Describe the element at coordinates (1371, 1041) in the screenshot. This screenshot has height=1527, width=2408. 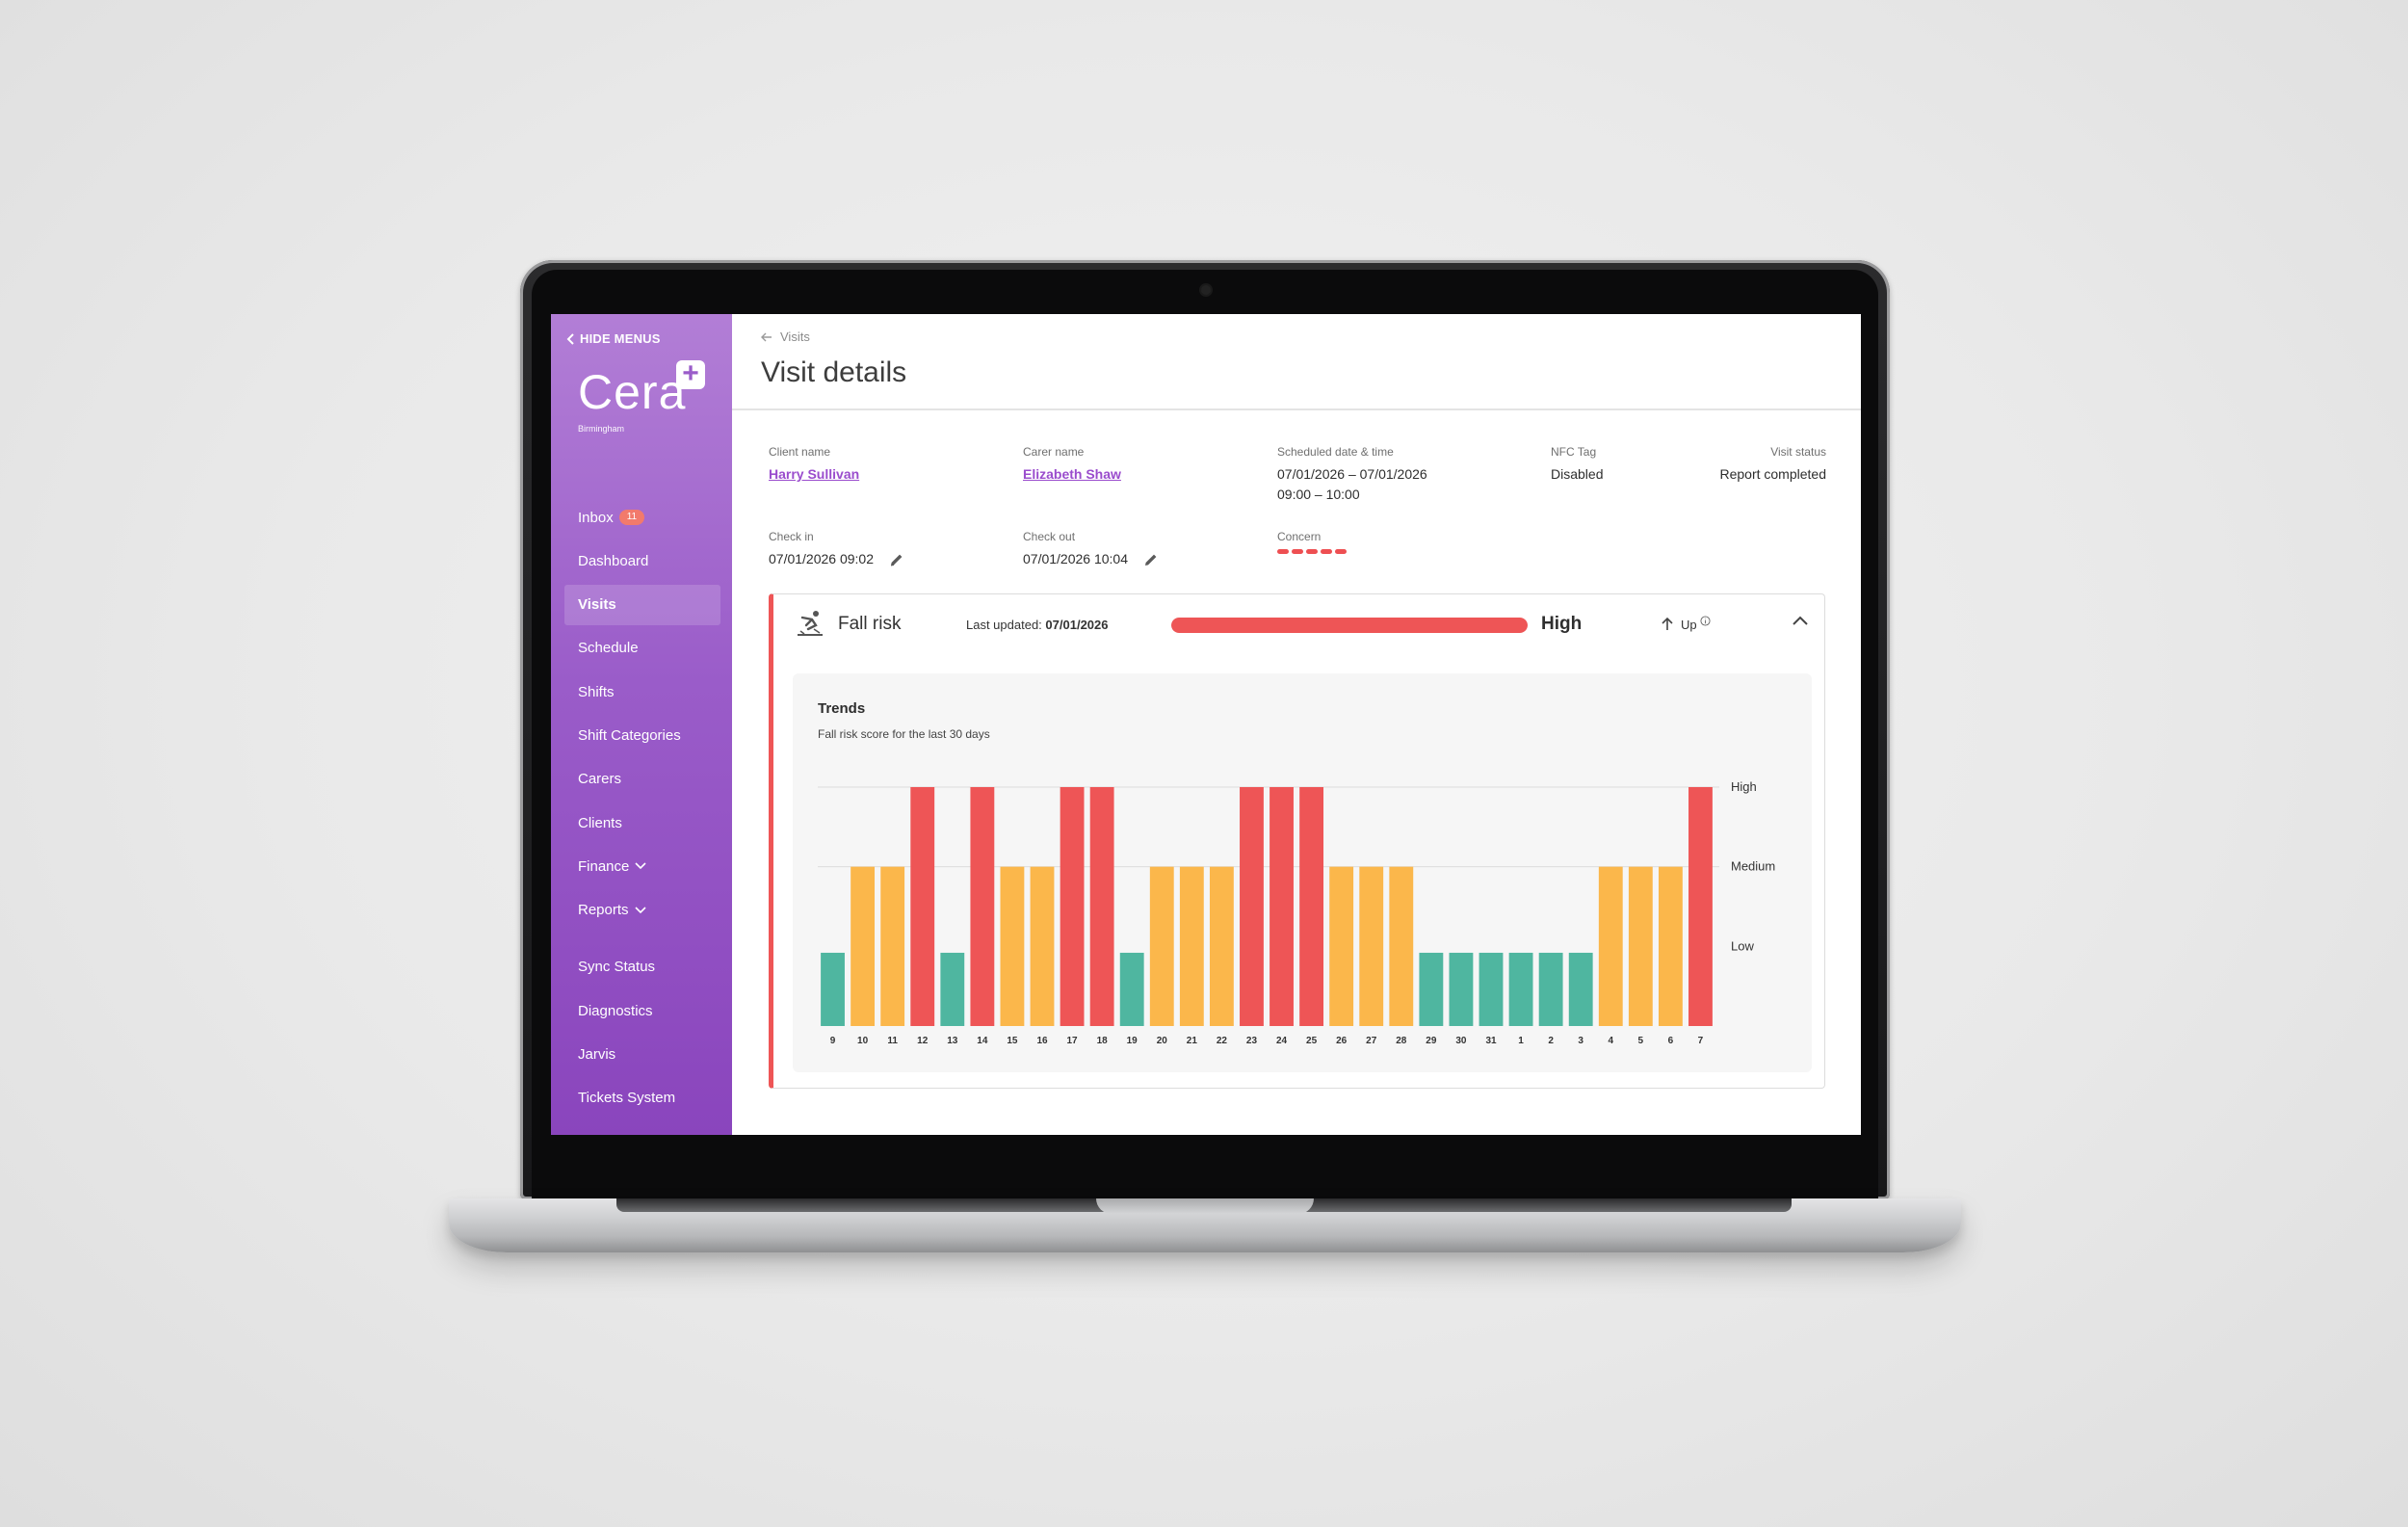
I see `x-tick-label: 27` at that location.